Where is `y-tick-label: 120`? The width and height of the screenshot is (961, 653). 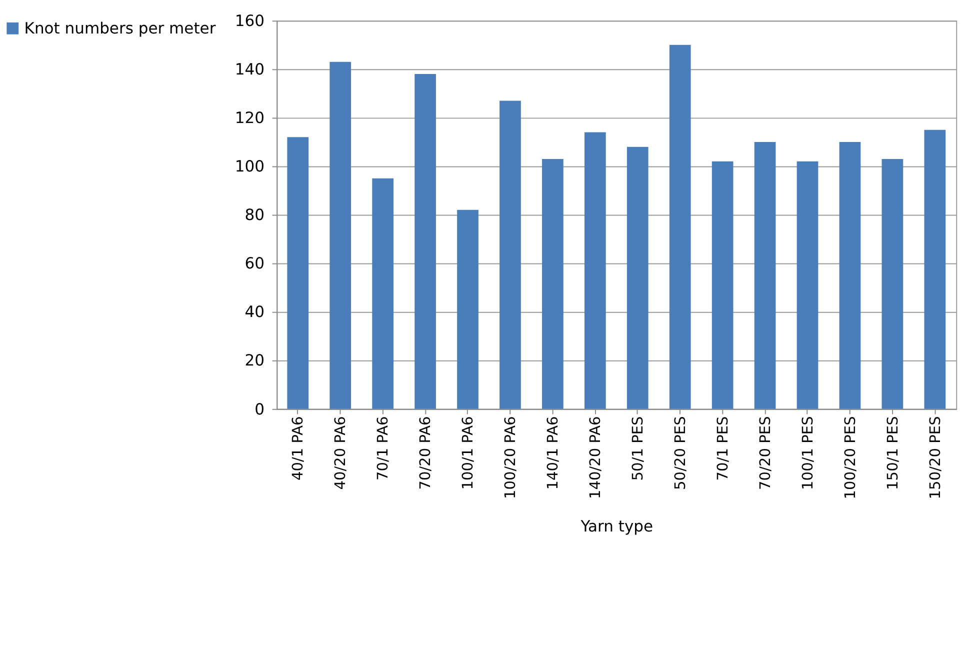 y-tick-label: 120 is located at coordinates (249, 118).